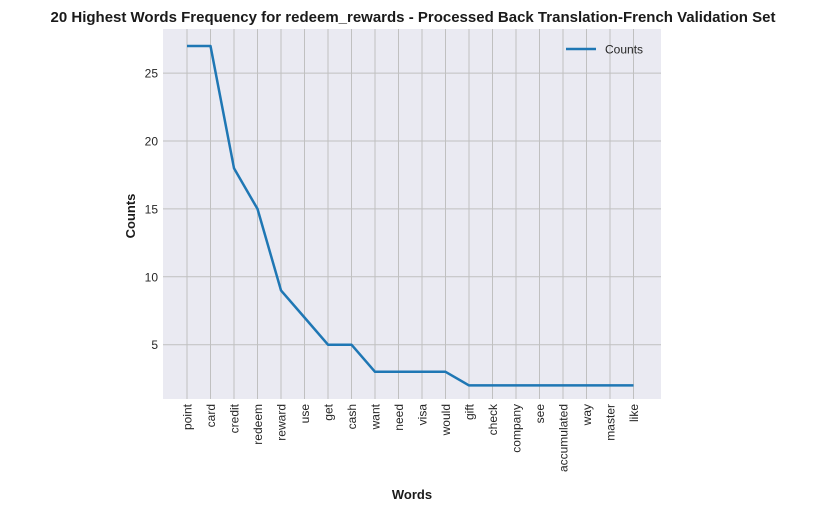 The width and height of the screenshot is (825, 513). What do you see at coordinates (154, 345) in the screenshot?
I see `y-tick-label: 5` at bounding box center [154, 345].